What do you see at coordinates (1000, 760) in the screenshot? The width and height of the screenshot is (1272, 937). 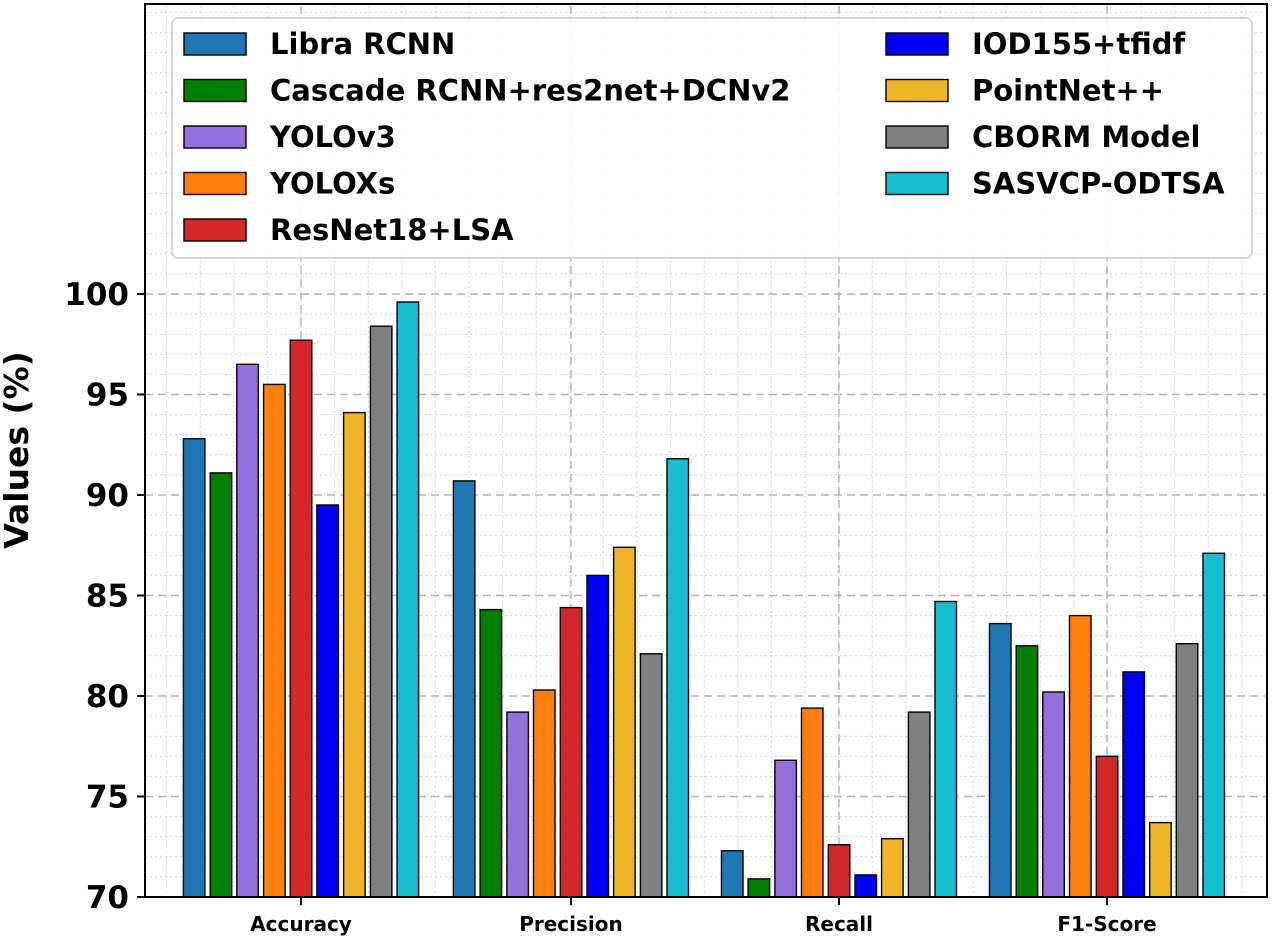 I see `bar-libra-rcnn-f1-score` at bounding box center [1000, 760].